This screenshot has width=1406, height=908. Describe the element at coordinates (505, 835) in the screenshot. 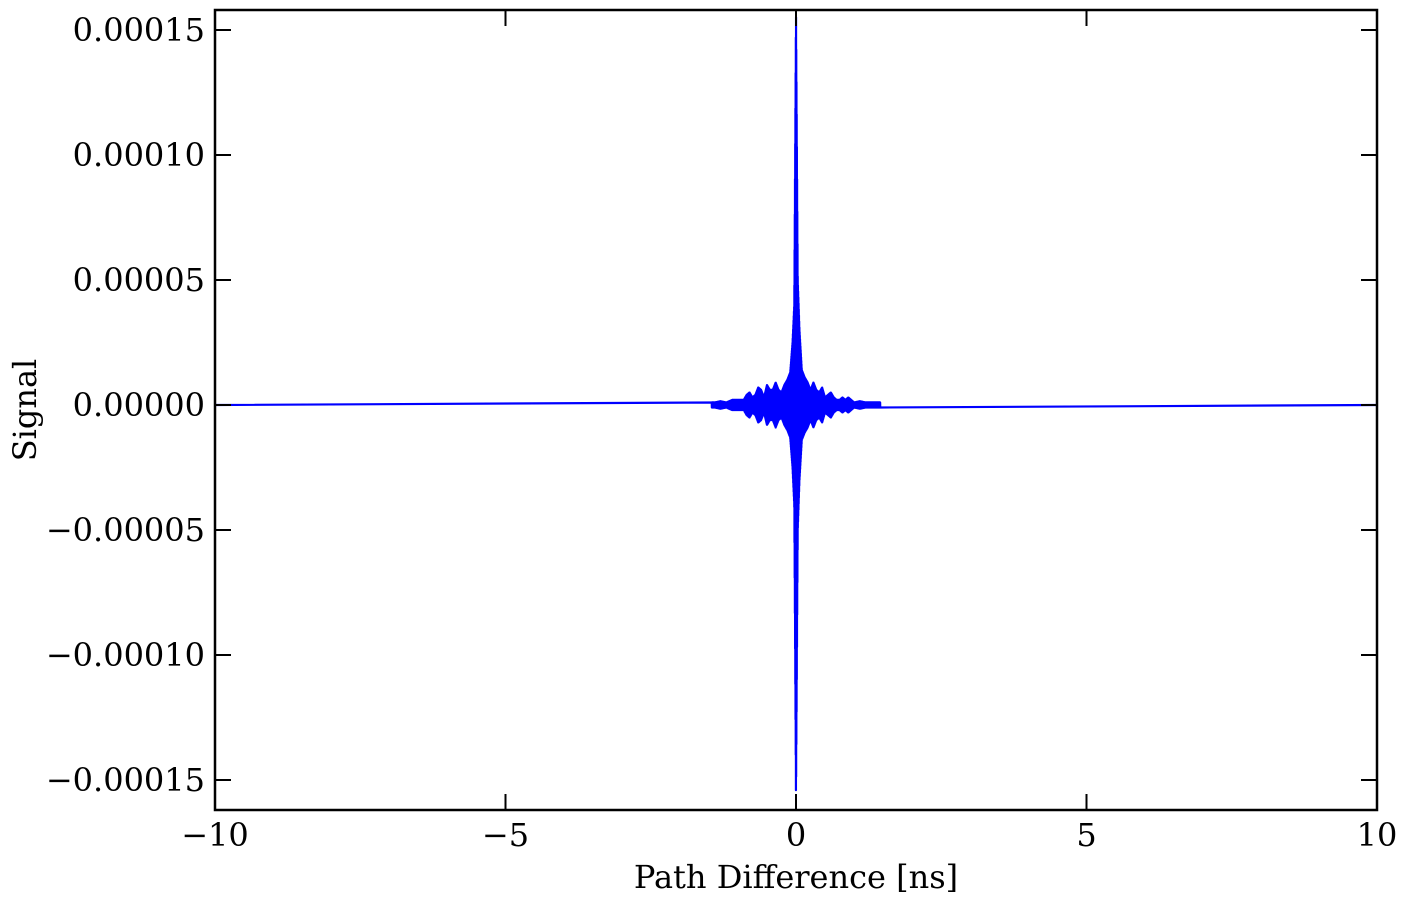

I see `x-tick-label: −5` at that location.